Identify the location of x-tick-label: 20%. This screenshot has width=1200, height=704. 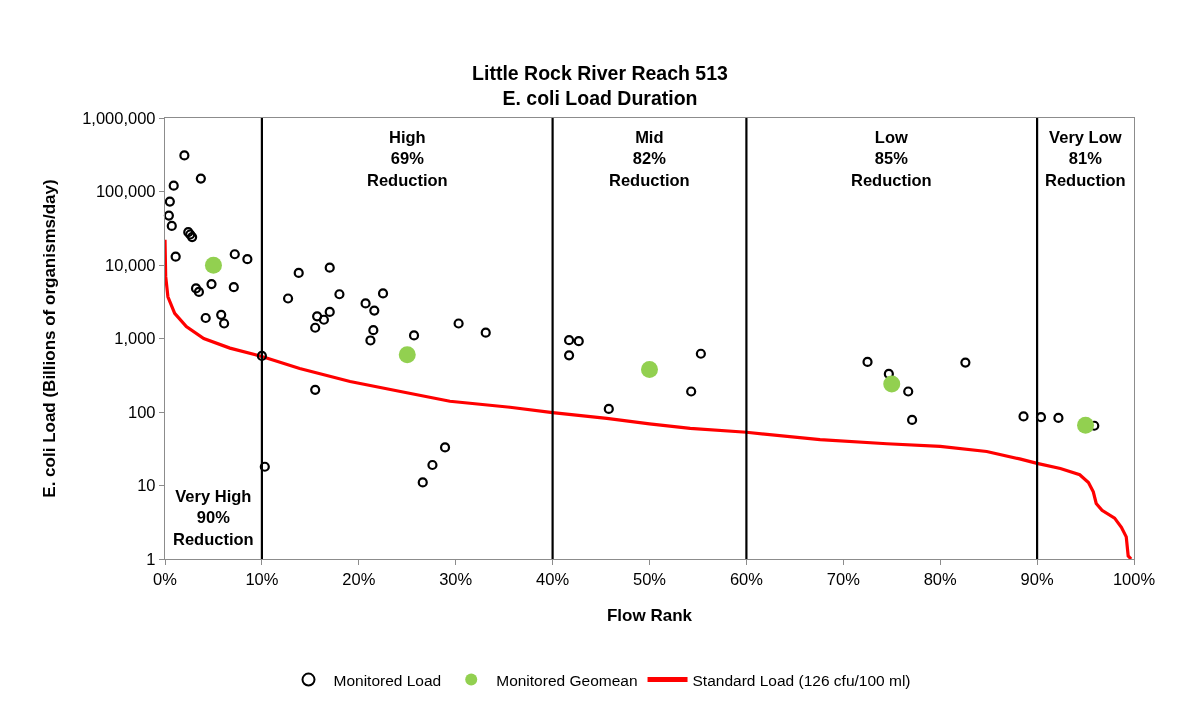
(359, 578).